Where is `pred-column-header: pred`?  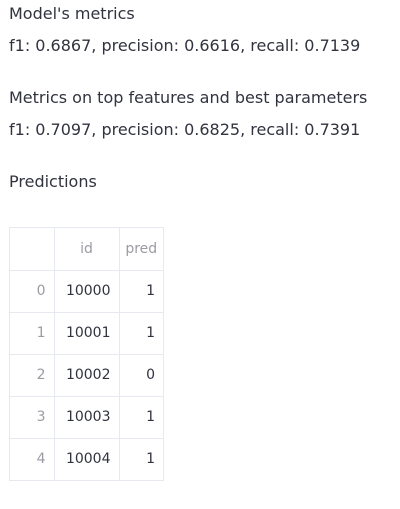
pred-column-header: pred is located at coordinates (140, 249).